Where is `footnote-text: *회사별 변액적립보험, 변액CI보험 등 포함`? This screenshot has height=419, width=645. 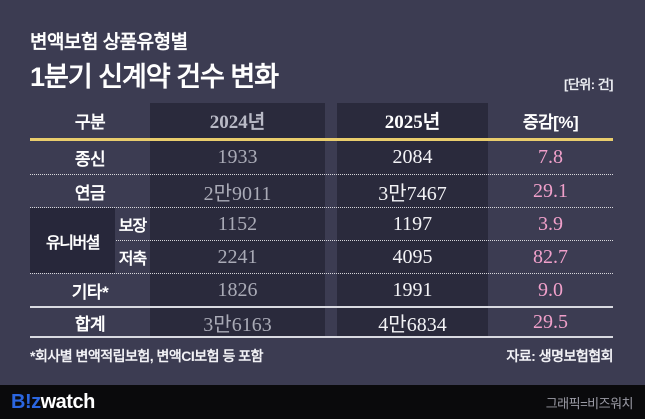 footnote-text: *회사별 변액적립보험, 변액CI보험 등 포함 is located at coordinates (146, 356).